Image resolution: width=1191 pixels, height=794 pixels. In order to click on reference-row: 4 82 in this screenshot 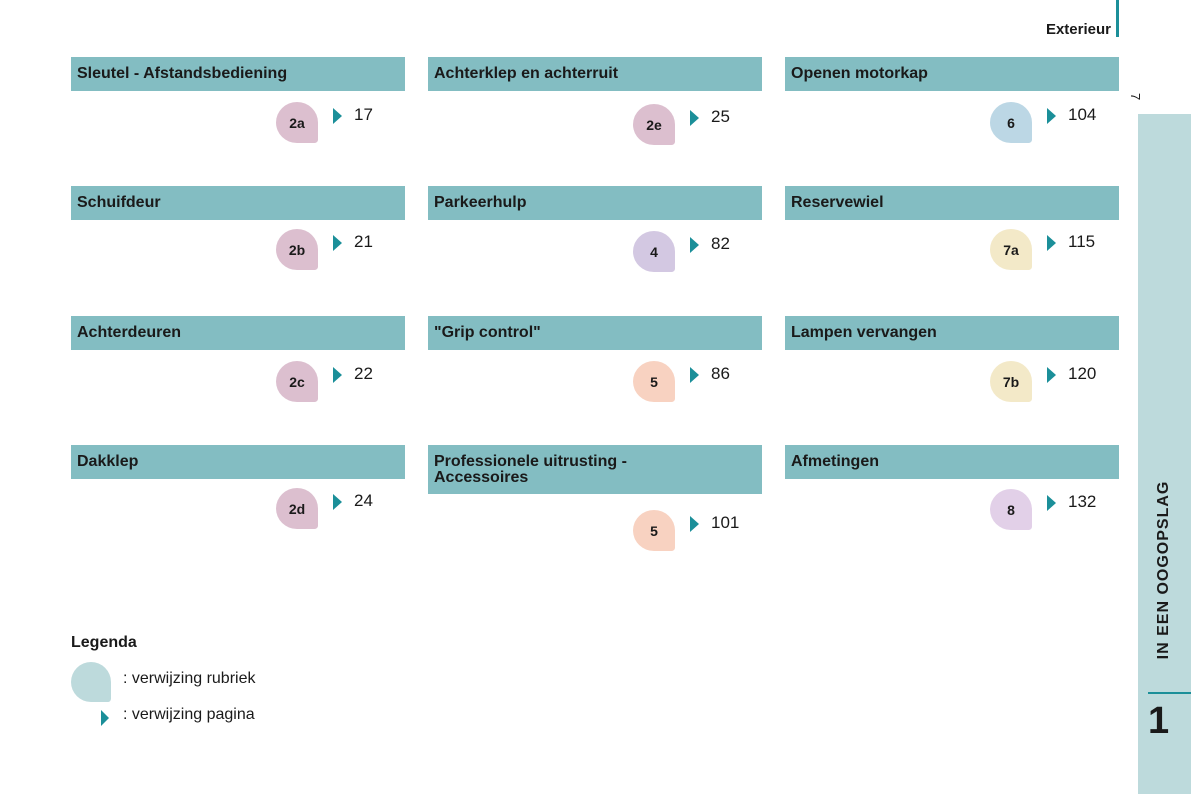, I will do `click(723, 253)`.